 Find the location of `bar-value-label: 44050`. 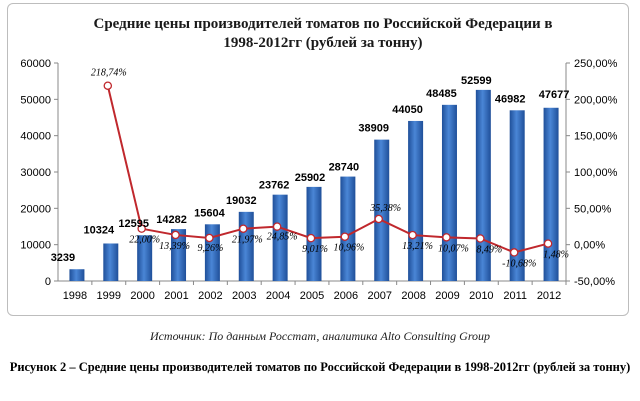

bar-value-label: 44050 is located at coordinates (407, 110).